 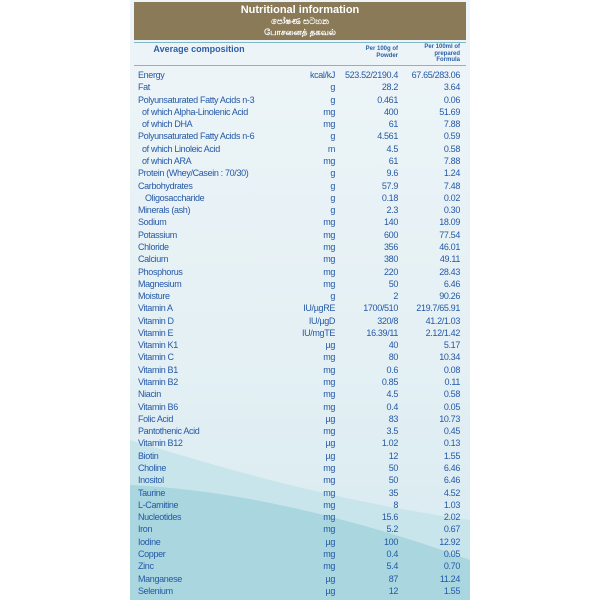 What do you see at coordinates (154, 296) in the screenshot?
I see `nutrient-name: Moisture` at bounding box center [154, 296].